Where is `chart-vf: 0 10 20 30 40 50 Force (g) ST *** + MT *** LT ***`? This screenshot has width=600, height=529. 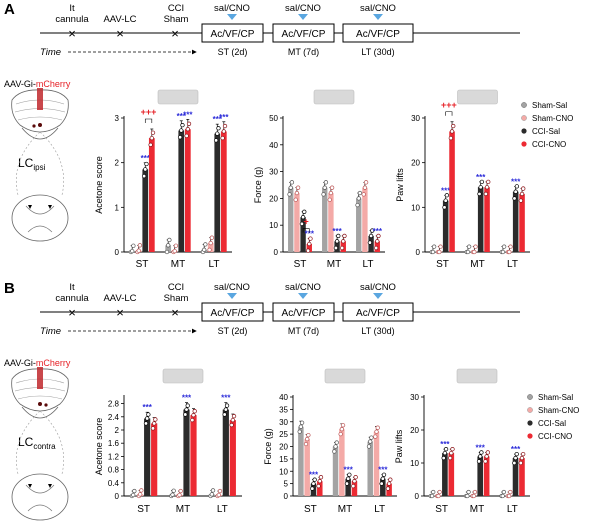
chart-vf: 0 10 20 30 40 50 Force (g) ST *** + MT *** LT *** is located at coordinates (319, 179).